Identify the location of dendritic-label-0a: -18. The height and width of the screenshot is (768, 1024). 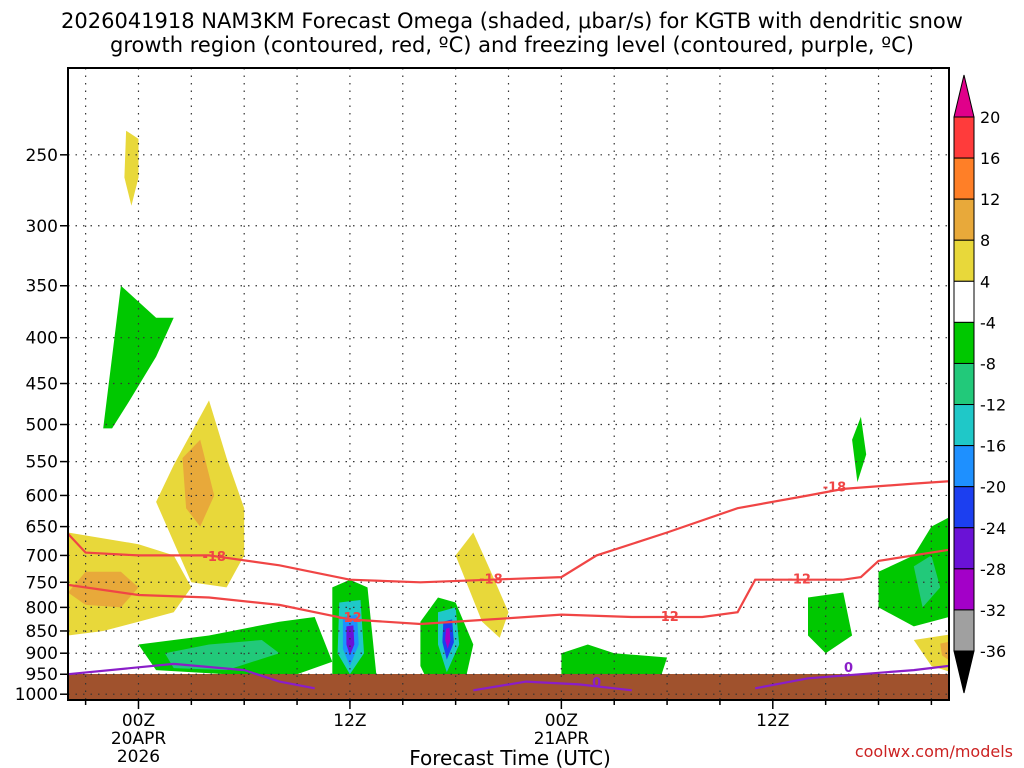
(214, 557).